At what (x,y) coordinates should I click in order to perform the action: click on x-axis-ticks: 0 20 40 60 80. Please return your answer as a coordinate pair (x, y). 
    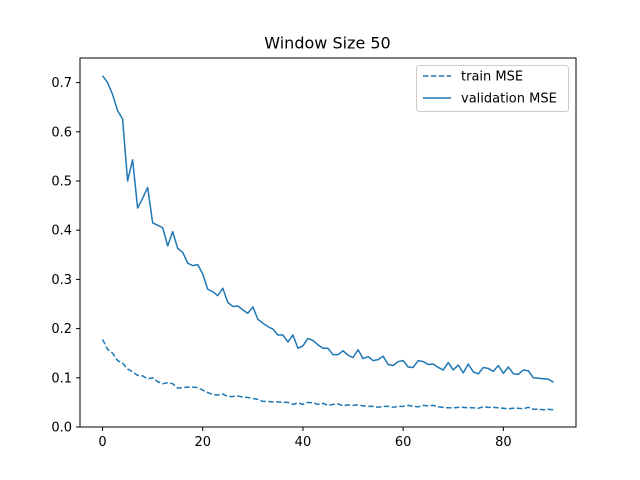
    Looking at the image, I should click on (305, 438).